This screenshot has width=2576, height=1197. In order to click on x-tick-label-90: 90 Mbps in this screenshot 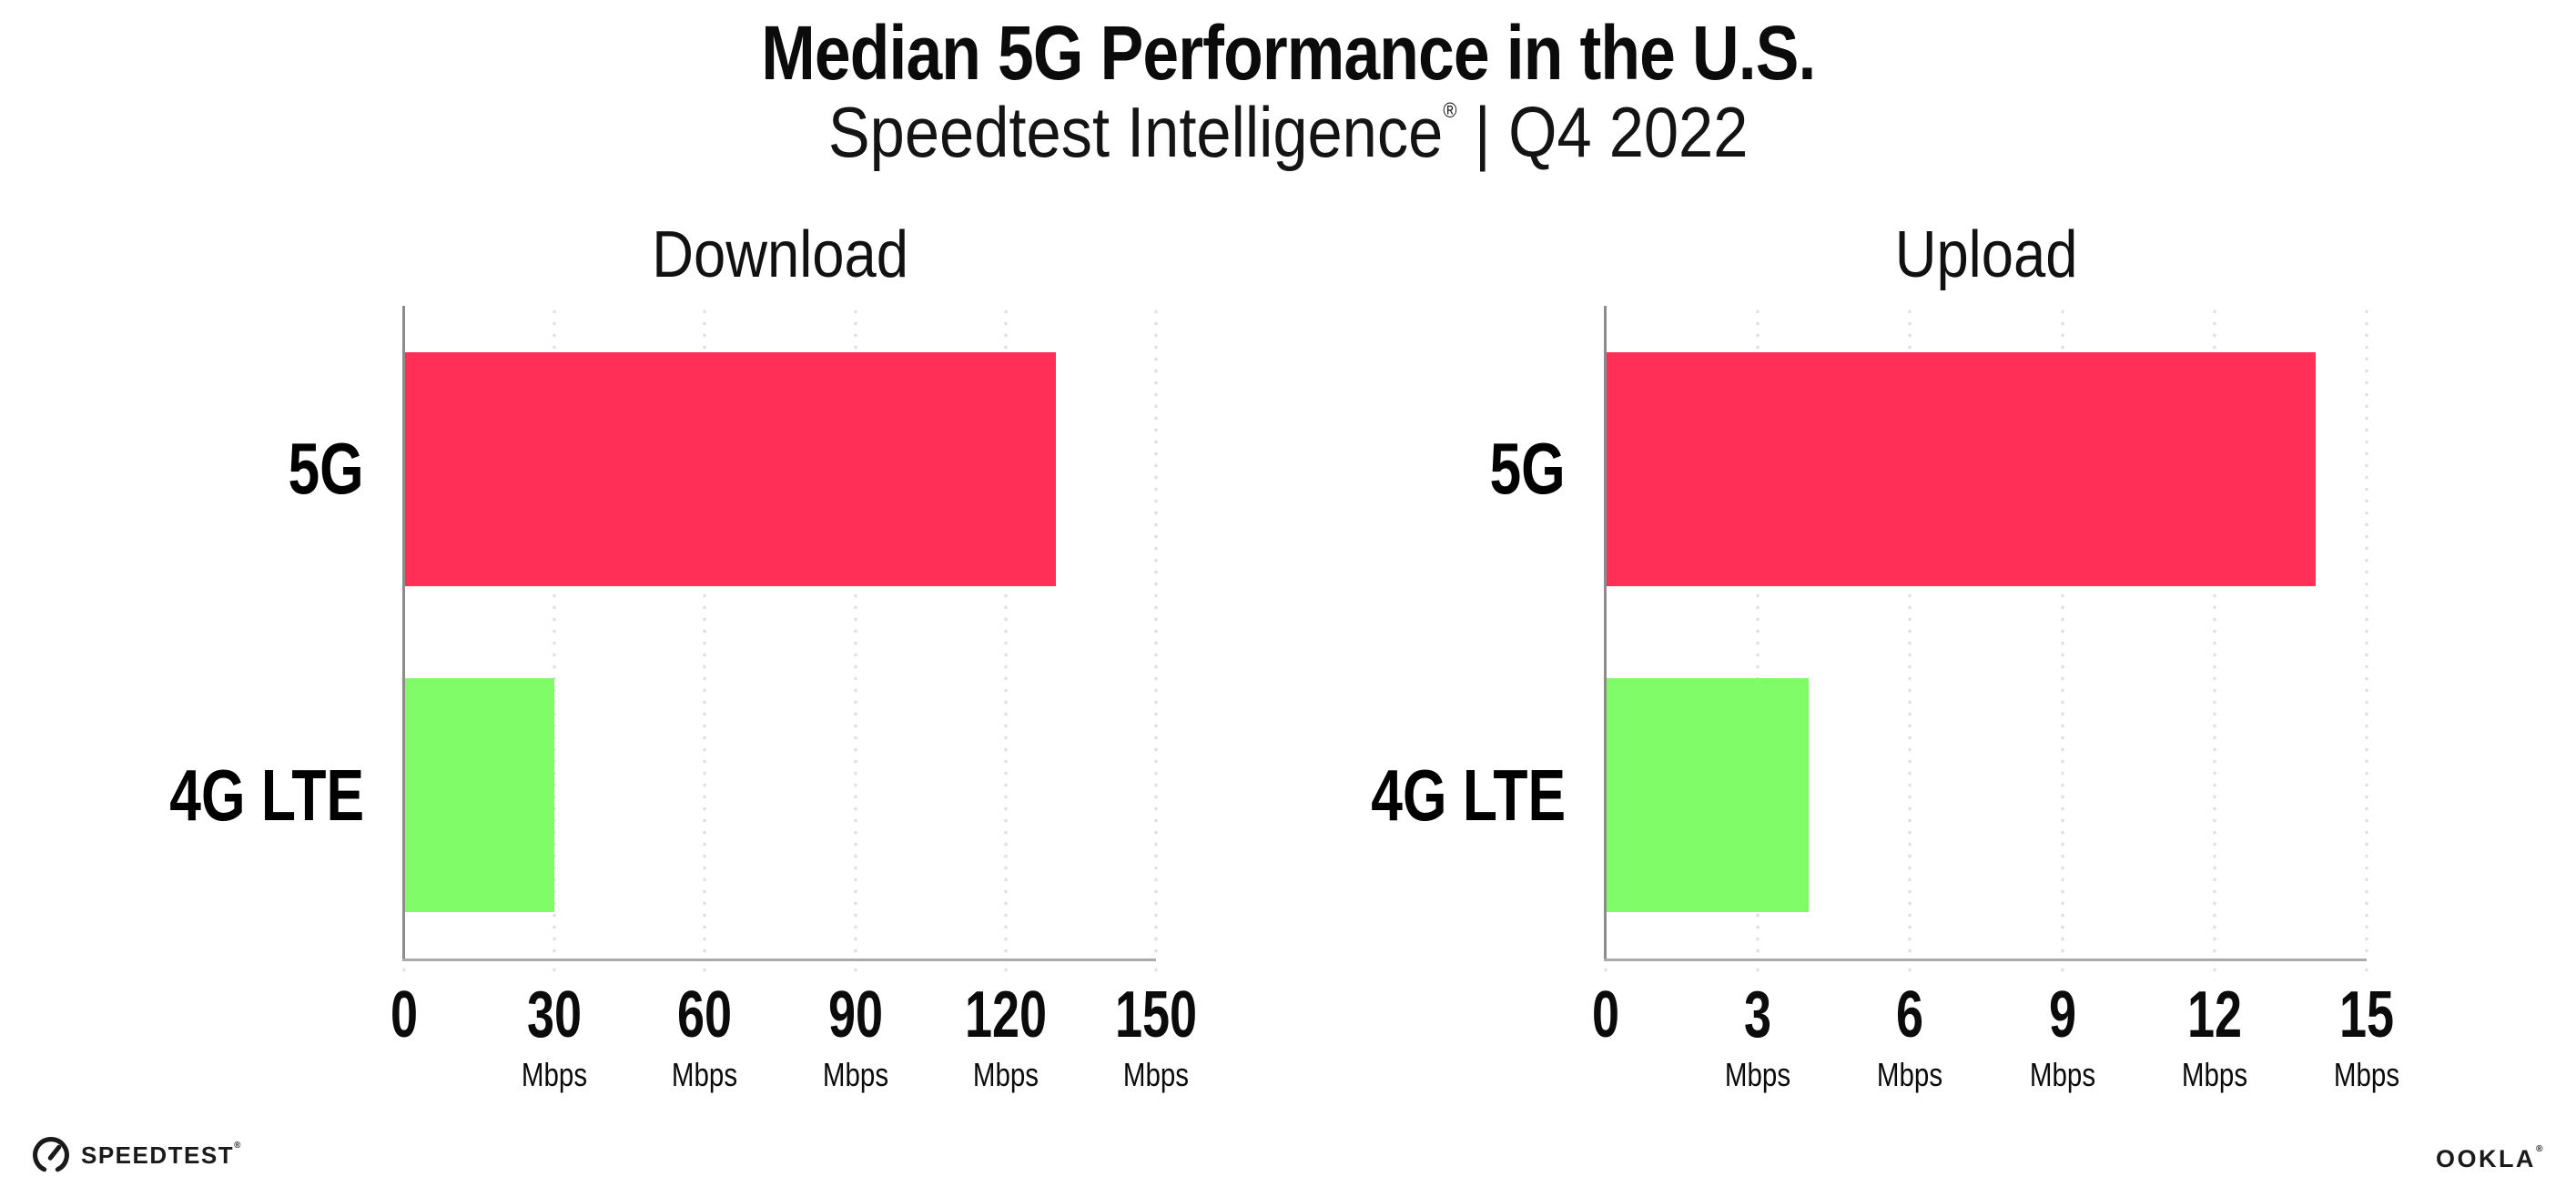, I will do `click(856, 1036)`.